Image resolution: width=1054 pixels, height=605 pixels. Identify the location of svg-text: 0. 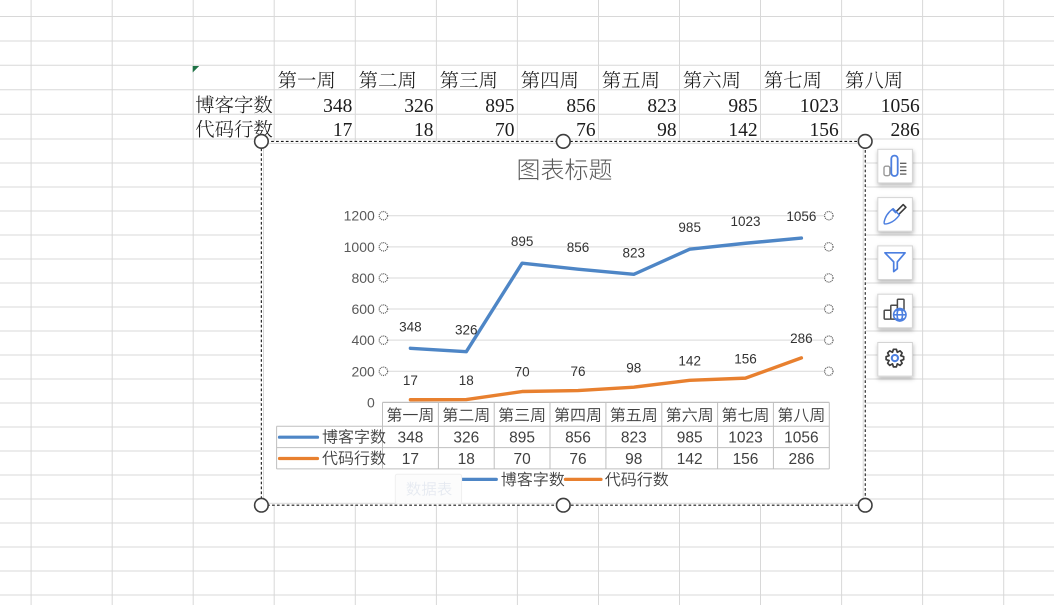
(371, 402).